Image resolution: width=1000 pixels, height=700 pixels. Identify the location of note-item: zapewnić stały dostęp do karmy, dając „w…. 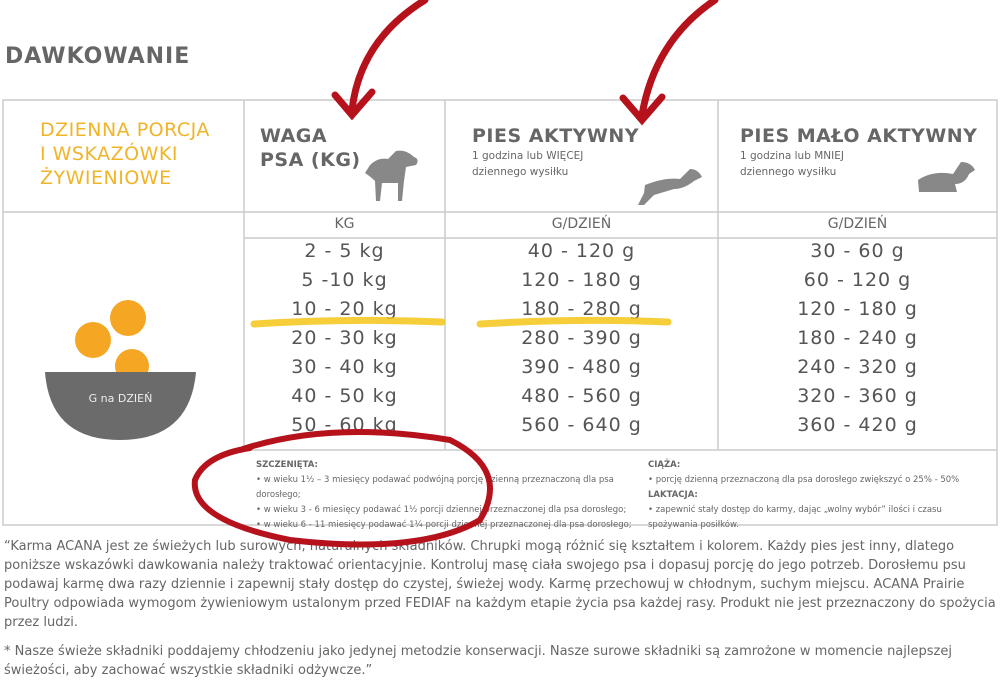
(795, 517).